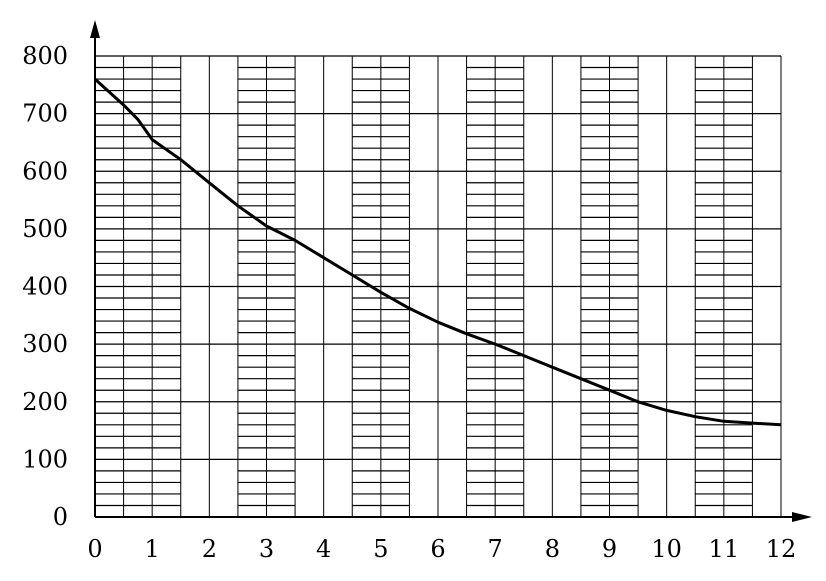 The width and height of the screenshot is (826, 581). Describe the element at coordinates (95, 29) in the screenshot. I see `y-axis-arrow` at that location.